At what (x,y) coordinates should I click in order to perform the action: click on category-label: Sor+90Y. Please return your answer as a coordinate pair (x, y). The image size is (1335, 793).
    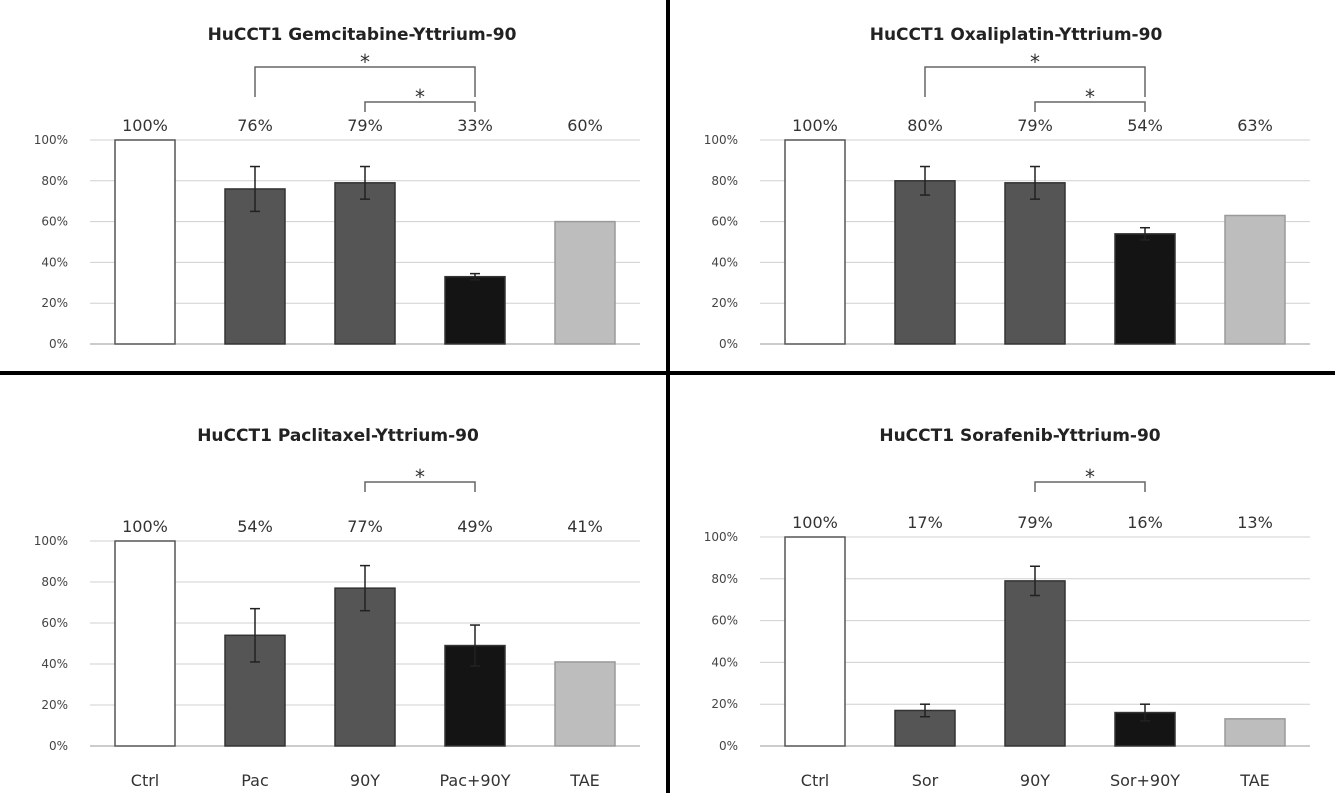
    Looking at the image, I should click on (1145, 780).